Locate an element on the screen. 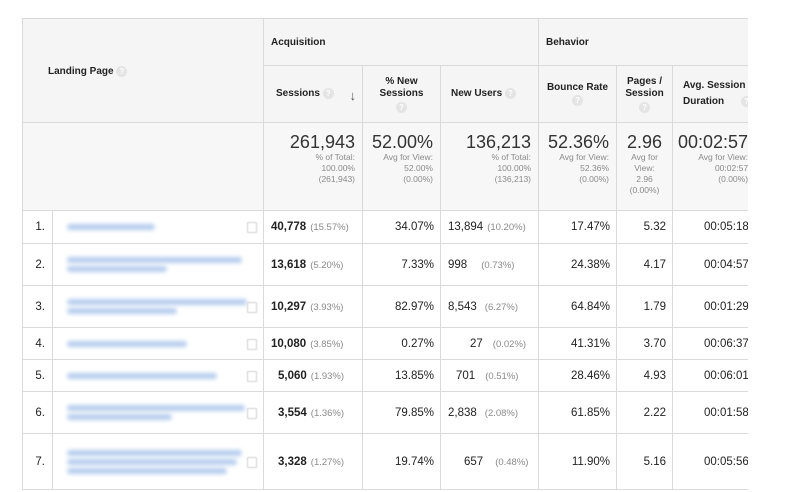  totals-bounce-rate: 52.36% Avg for View: 52.36% (0.00%) is located at coordinates (578, 166).